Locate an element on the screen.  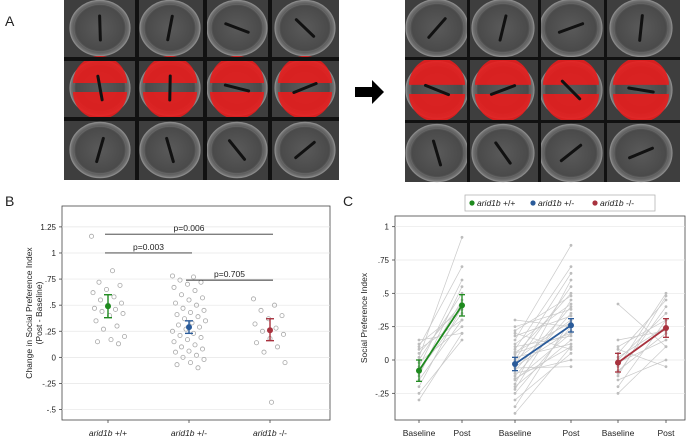
y-tick-label: .25 is located at coordinates (51, 331).